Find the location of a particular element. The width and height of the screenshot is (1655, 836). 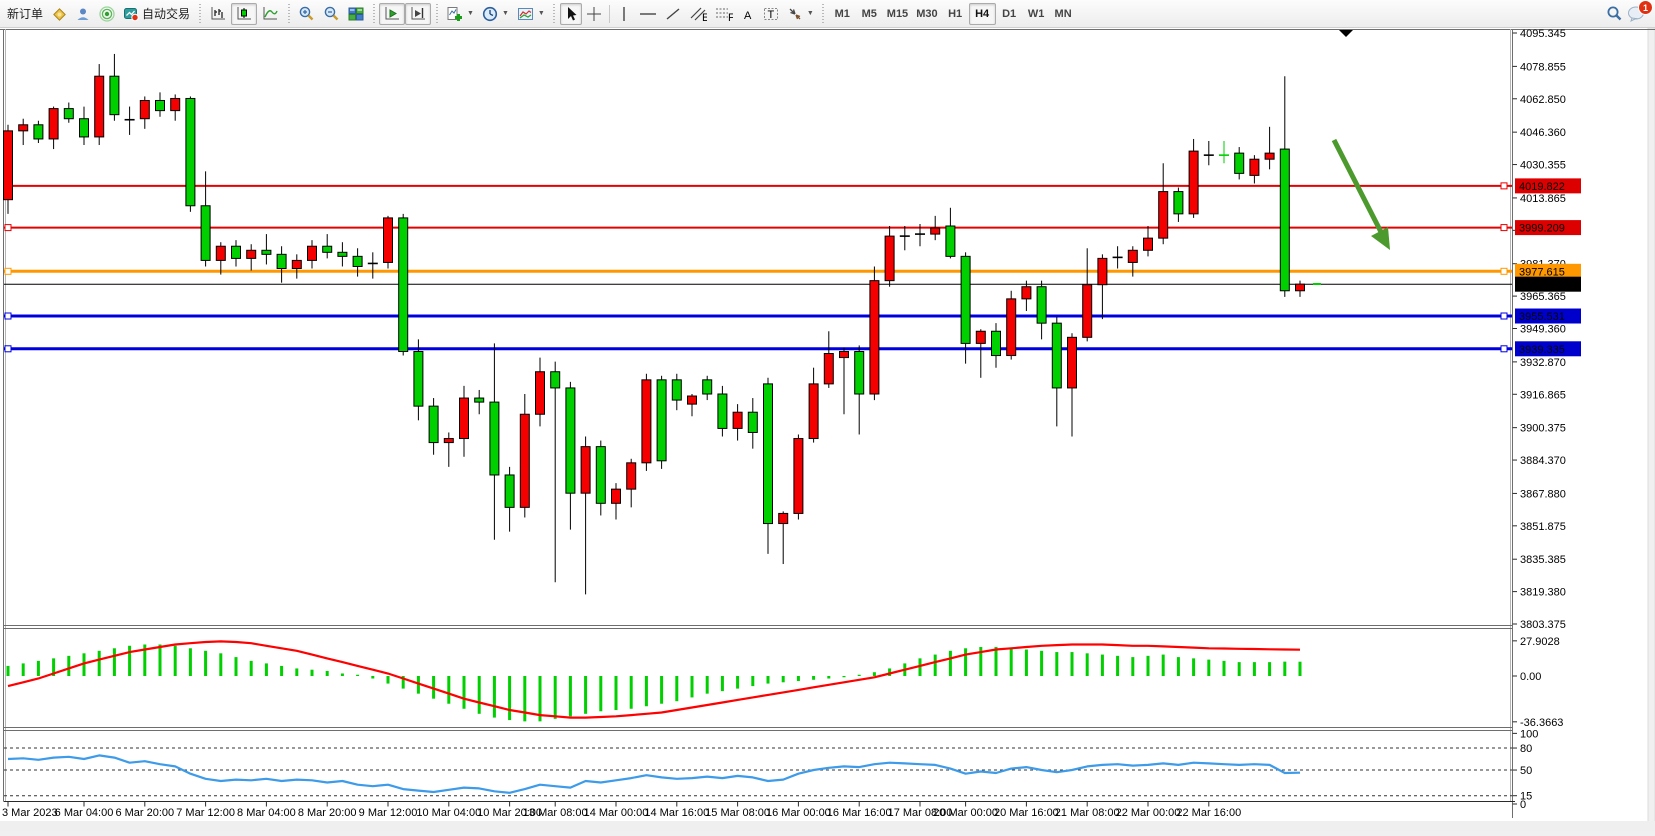

broadcast-button is located at coordinates (107, 14).